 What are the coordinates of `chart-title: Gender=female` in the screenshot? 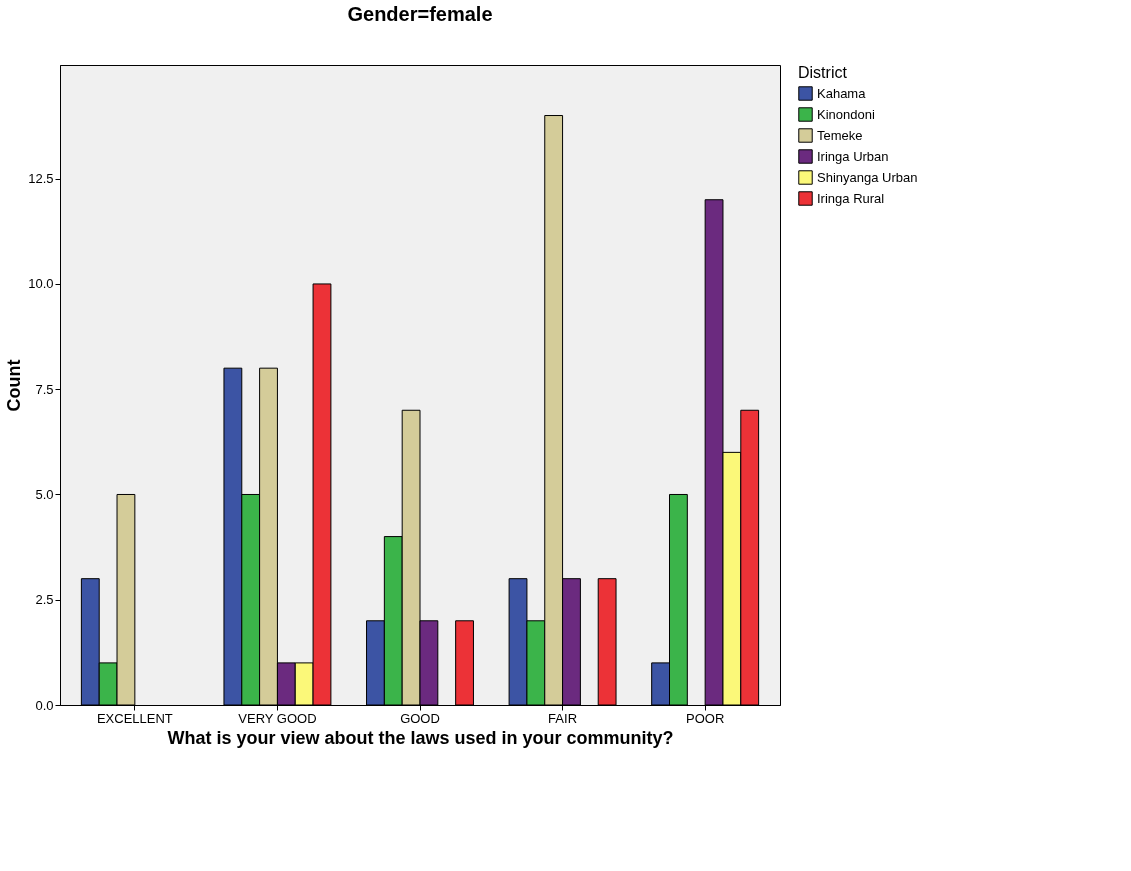 It's located at (420, 14).